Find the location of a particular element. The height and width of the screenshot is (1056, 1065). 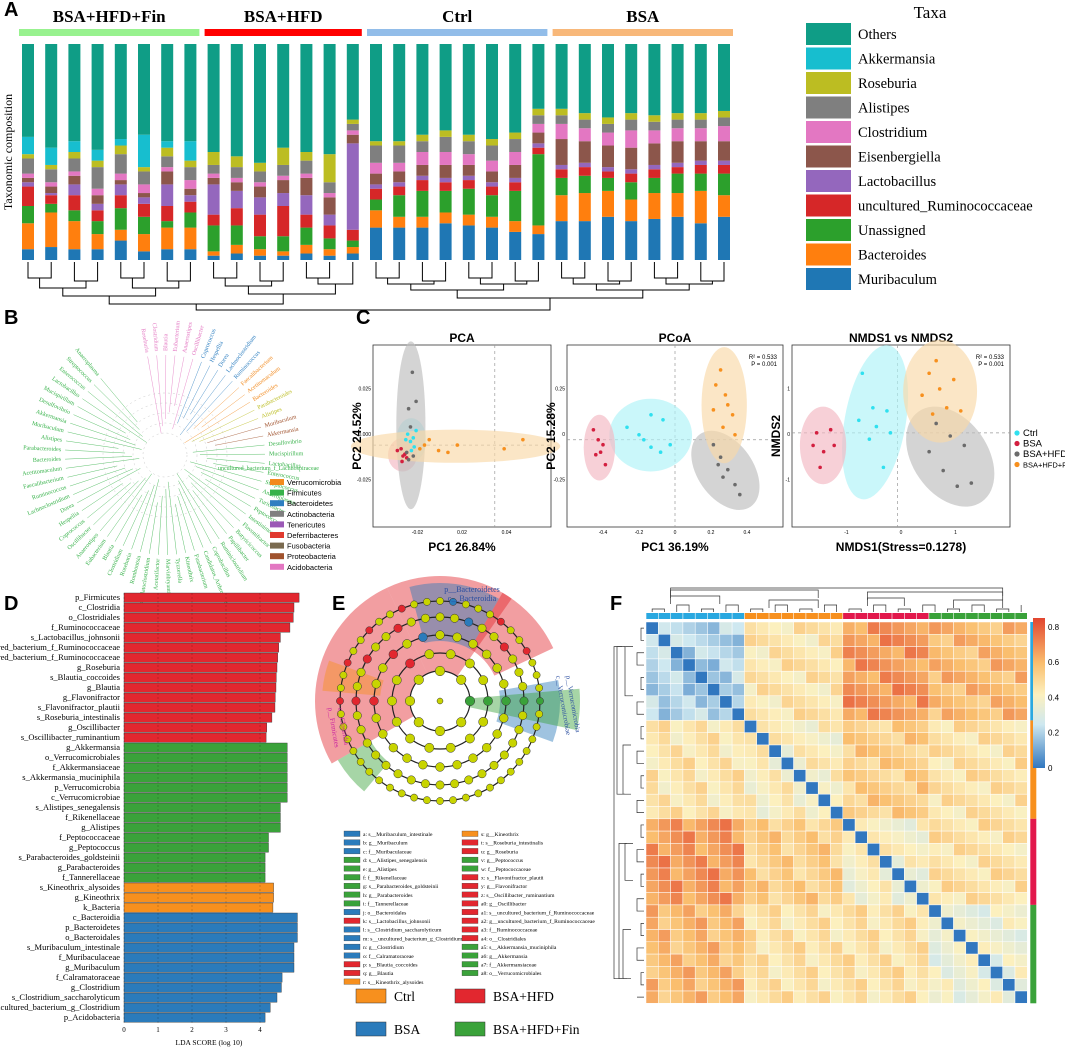

phylum-legend-label: Deferribacteres is located at coordinates (313, 535).